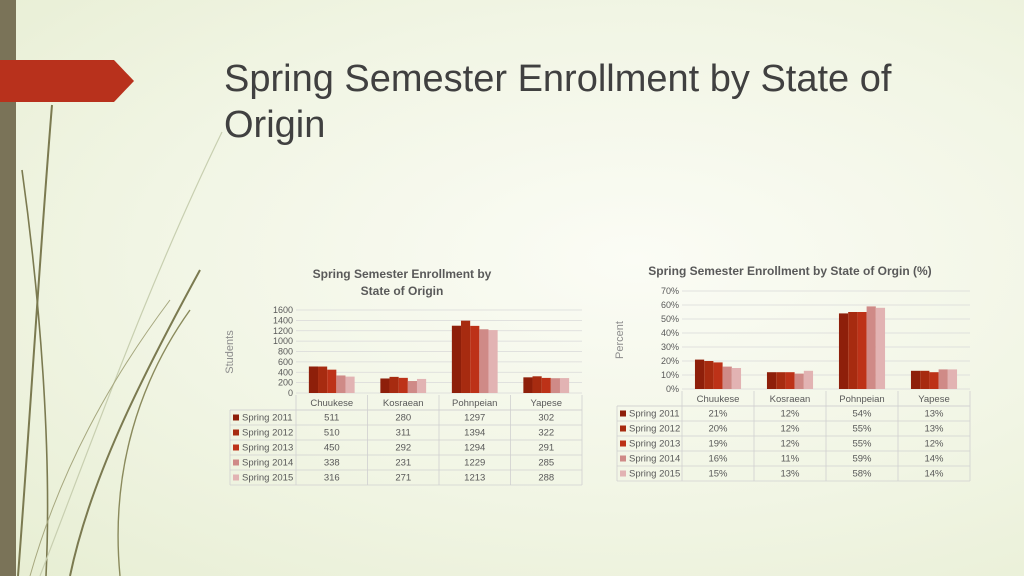 This screenshot has height=576, width=1024. I want to click on chart2-category-label: Pohnpeian, so click(861, 399).